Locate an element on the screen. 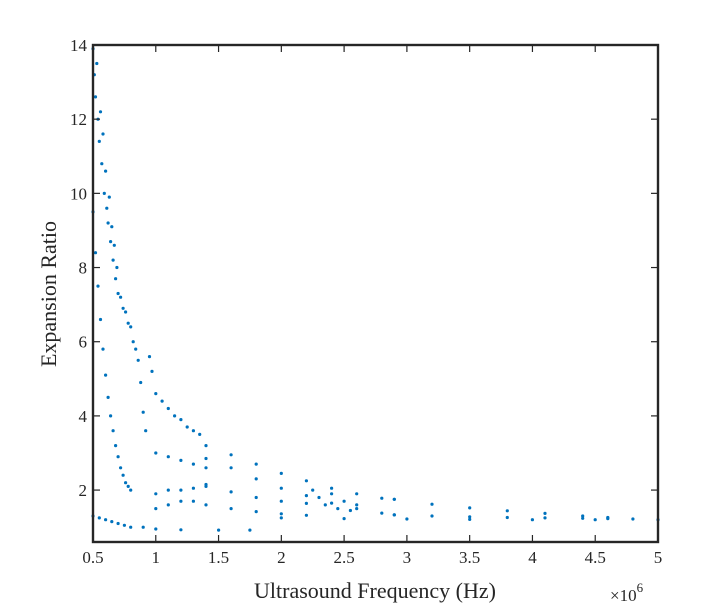 This screenshot has height=609, width=728. y-tick-label: 4 is located at coordinates (83, 416).